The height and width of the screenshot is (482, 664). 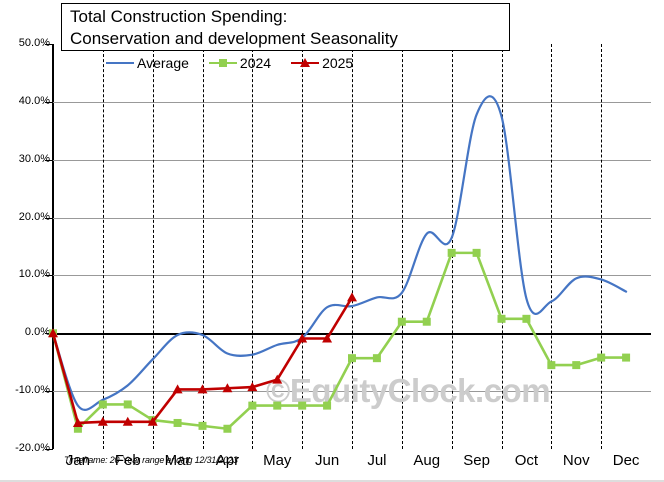 I want to click on legend-marker-triangle, so click(x=305, y=62).